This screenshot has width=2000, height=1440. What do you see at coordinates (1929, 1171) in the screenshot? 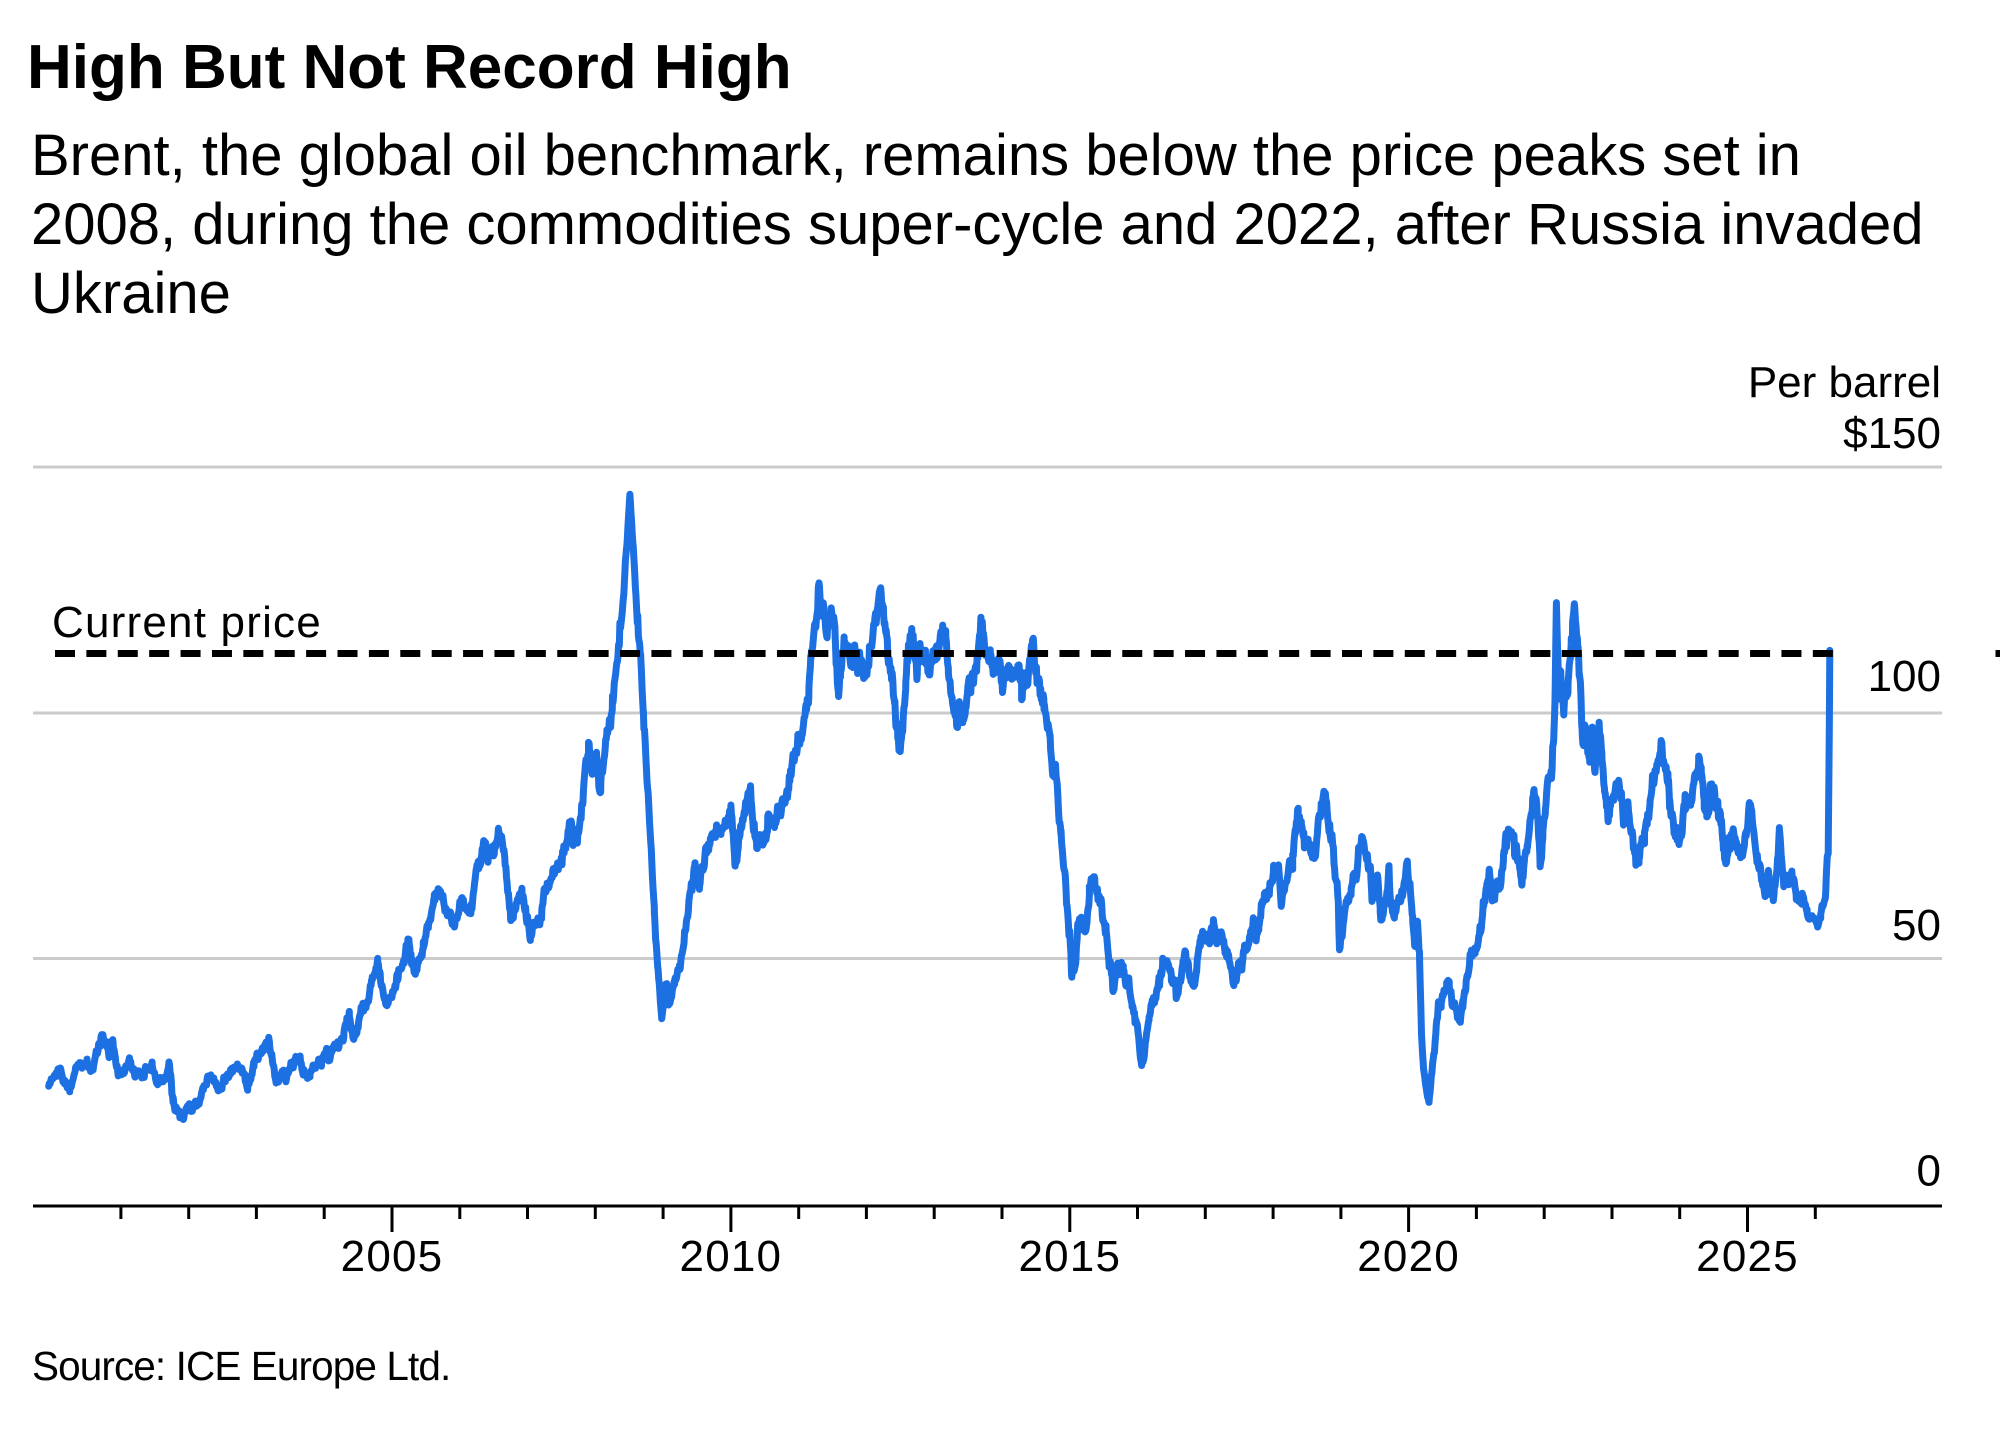
I see `svg-text: 0` at bounding box center [1929, 1171].